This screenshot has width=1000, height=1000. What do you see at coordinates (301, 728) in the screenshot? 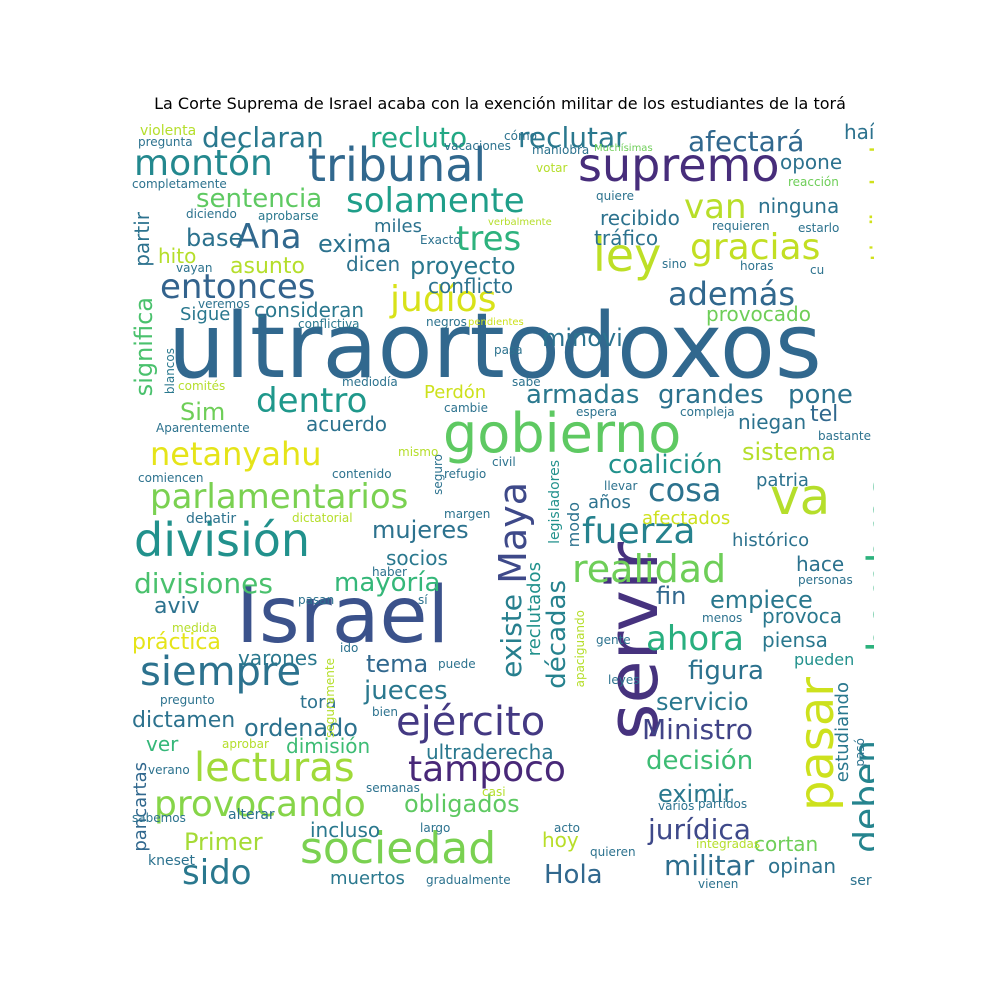
I see `word-ordenado: ordenado` at bounding box center [301, 728].